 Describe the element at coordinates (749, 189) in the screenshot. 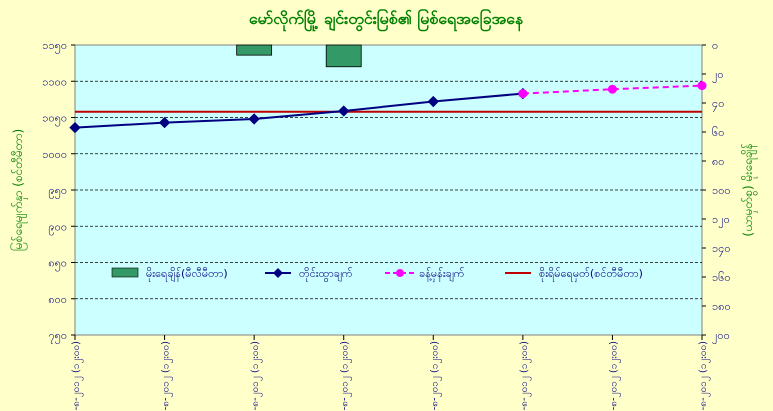

I see `y-axis-label-right: (ယာမှတ်စွ) မိုးရေချိန်` at that location.